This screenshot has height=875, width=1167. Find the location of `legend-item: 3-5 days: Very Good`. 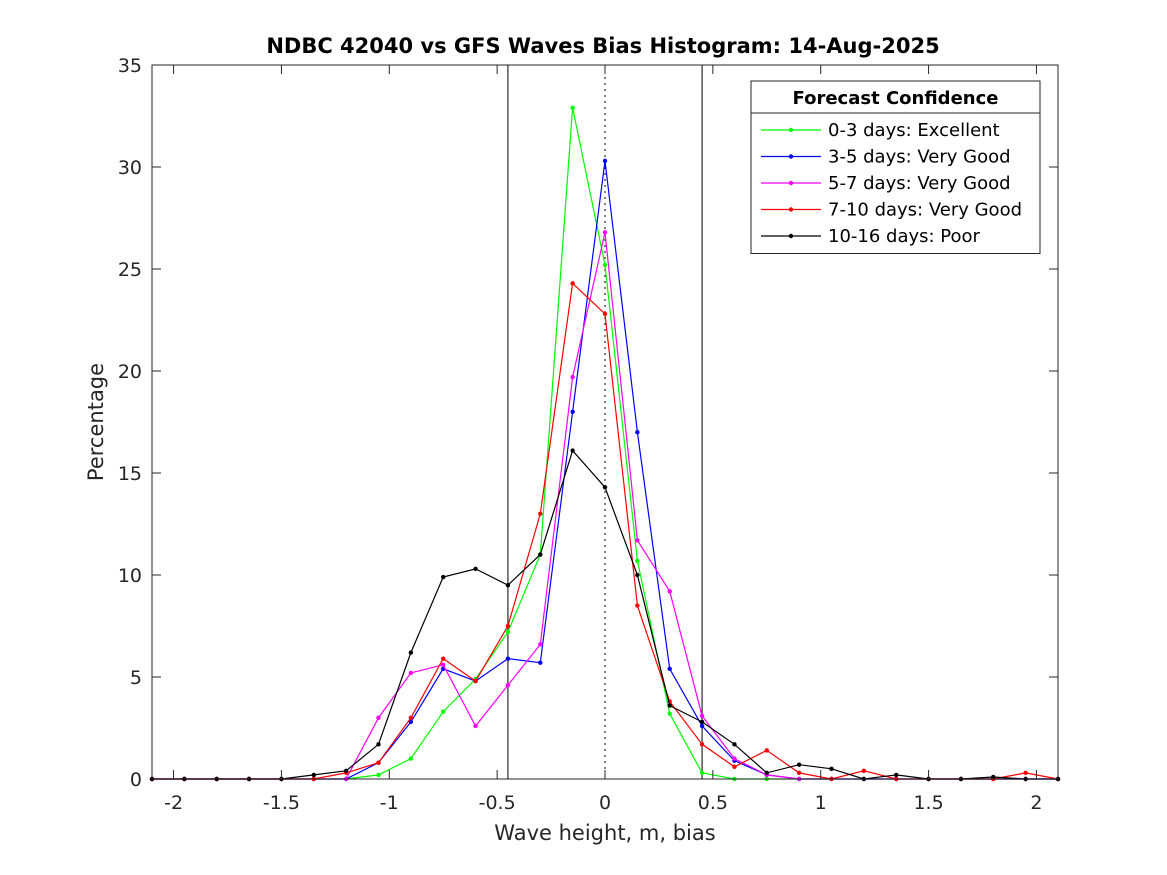

legend-item: 3-5 days: Very Good is located at coordinates (886, 157).